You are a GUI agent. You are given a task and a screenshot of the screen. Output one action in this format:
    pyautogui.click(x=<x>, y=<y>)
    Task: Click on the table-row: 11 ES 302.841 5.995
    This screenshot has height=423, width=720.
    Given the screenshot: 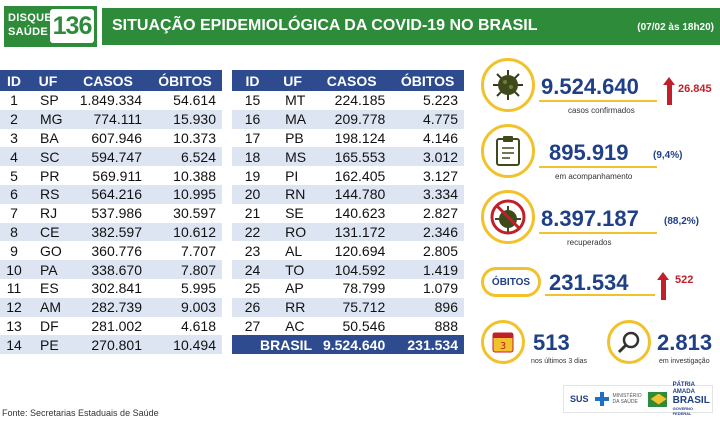 What is the action you would take?
    pyautogui.click(x=111, y=288)
    